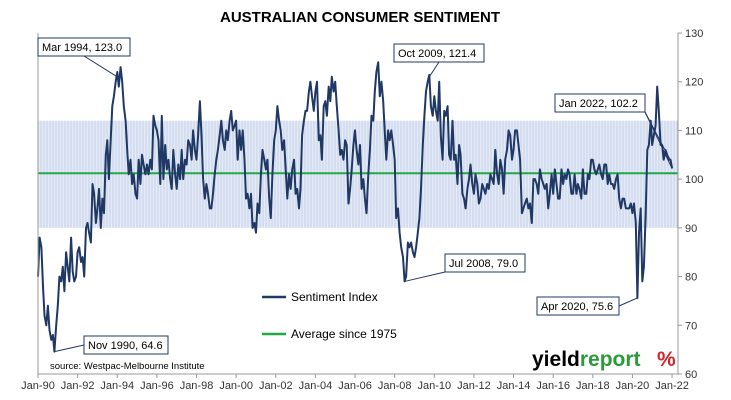  What do you see at coordinates (355, 386) in the screenshot?
I see `x-tick-label: Jan-06` at bounding box center [355, 386].